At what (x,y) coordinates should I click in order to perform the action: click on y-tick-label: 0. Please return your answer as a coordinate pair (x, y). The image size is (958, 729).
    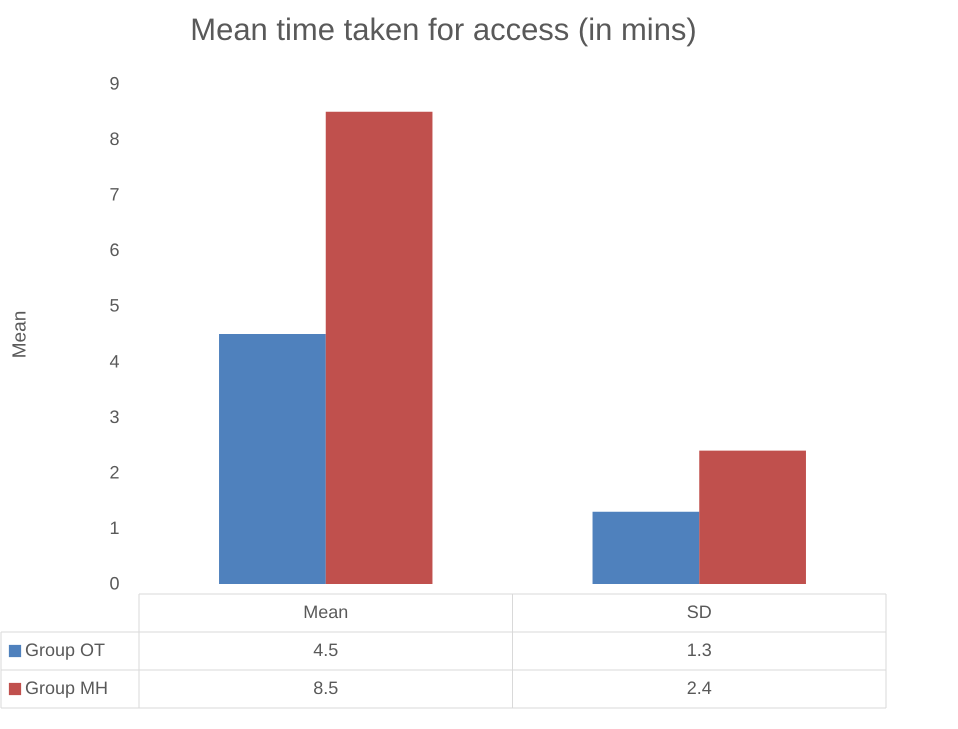
    Looking at the image, I should click on (114, 584).